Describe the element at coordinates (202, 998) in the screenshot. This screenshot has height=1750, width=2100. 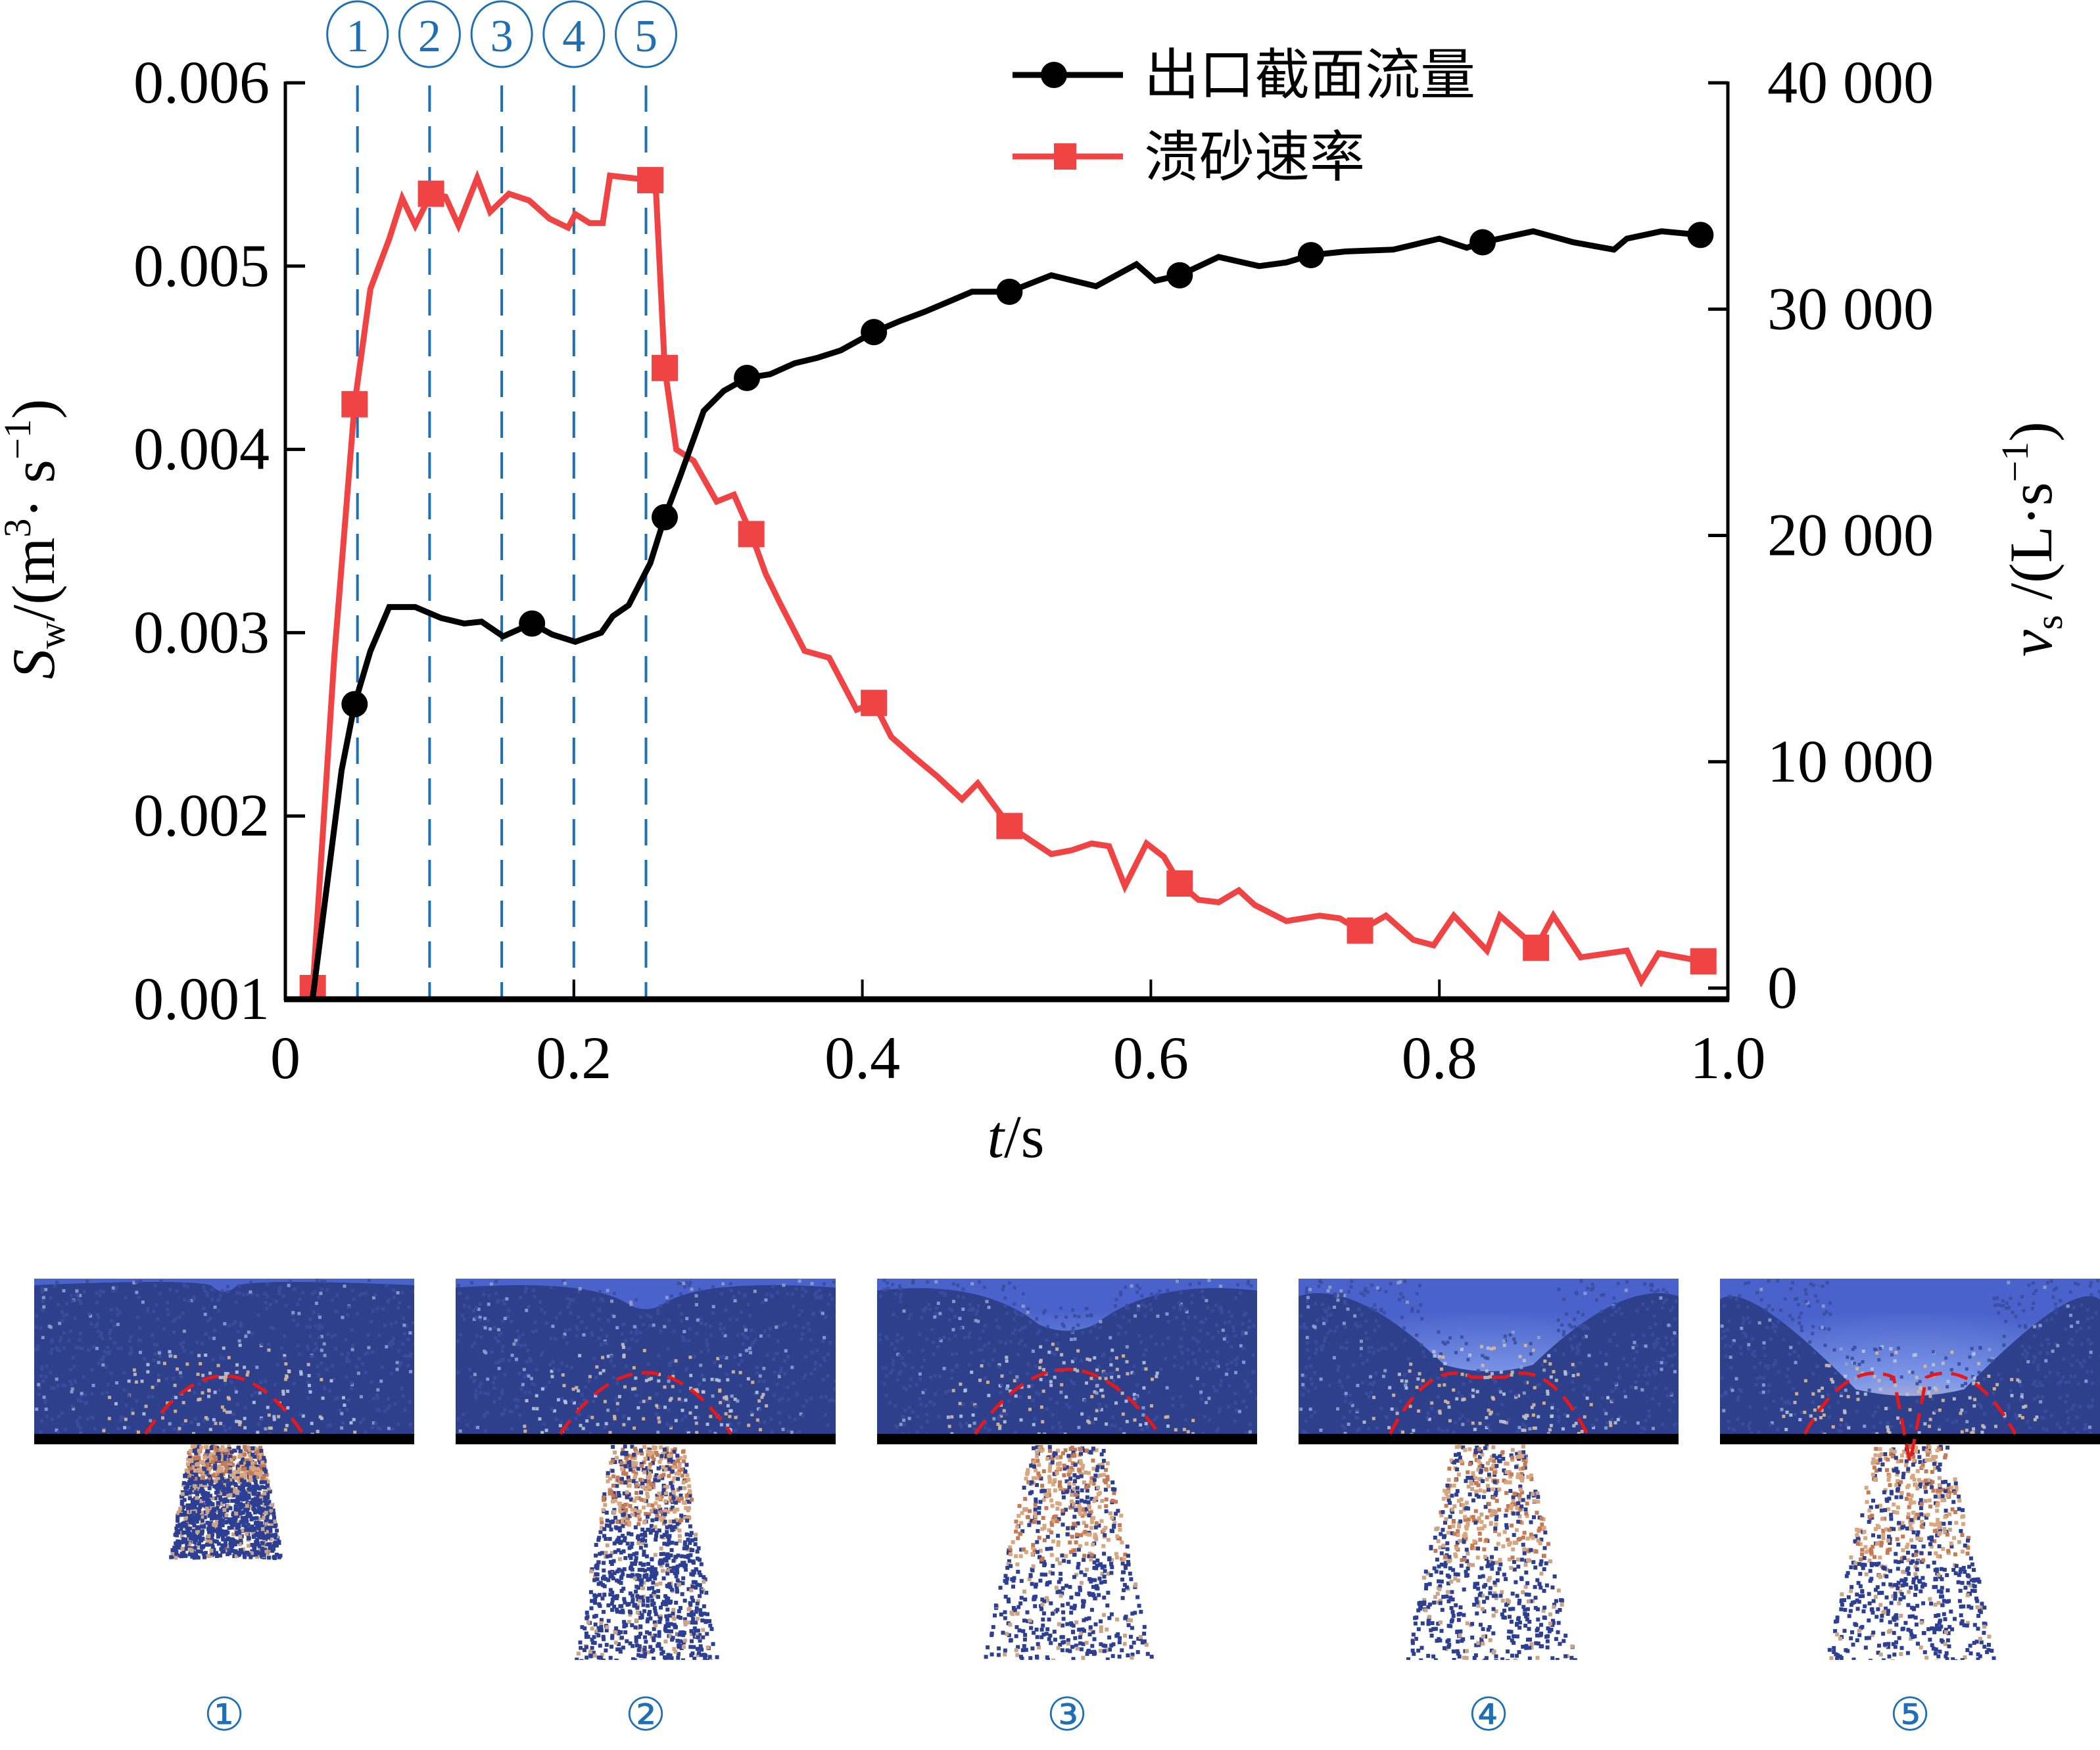
I see `y-left-tick-label: 0.001` at that location.